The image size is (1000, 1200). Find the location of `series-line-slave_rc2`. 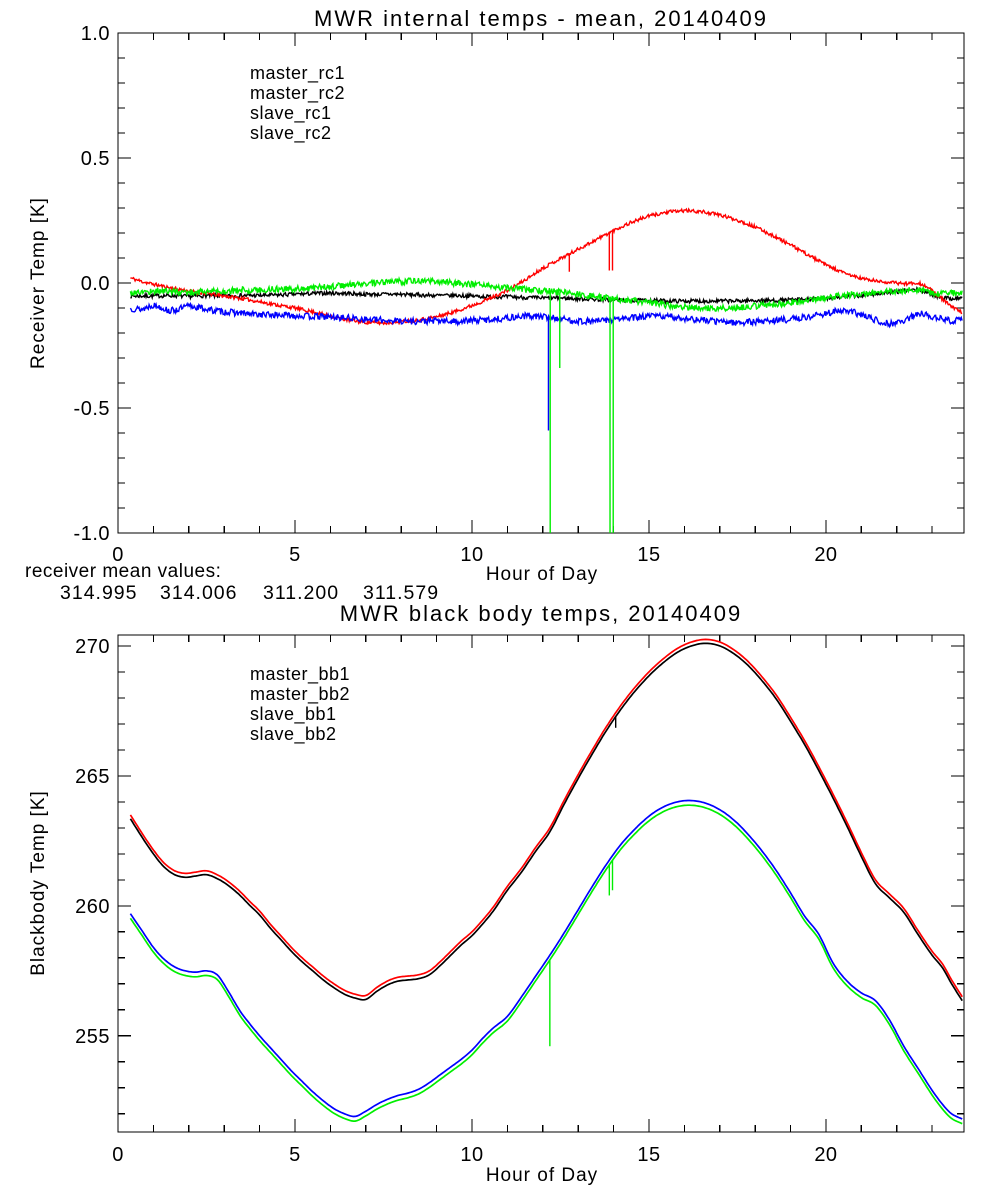

series-line-slave_rc2 is located at coordinates (546, 294).